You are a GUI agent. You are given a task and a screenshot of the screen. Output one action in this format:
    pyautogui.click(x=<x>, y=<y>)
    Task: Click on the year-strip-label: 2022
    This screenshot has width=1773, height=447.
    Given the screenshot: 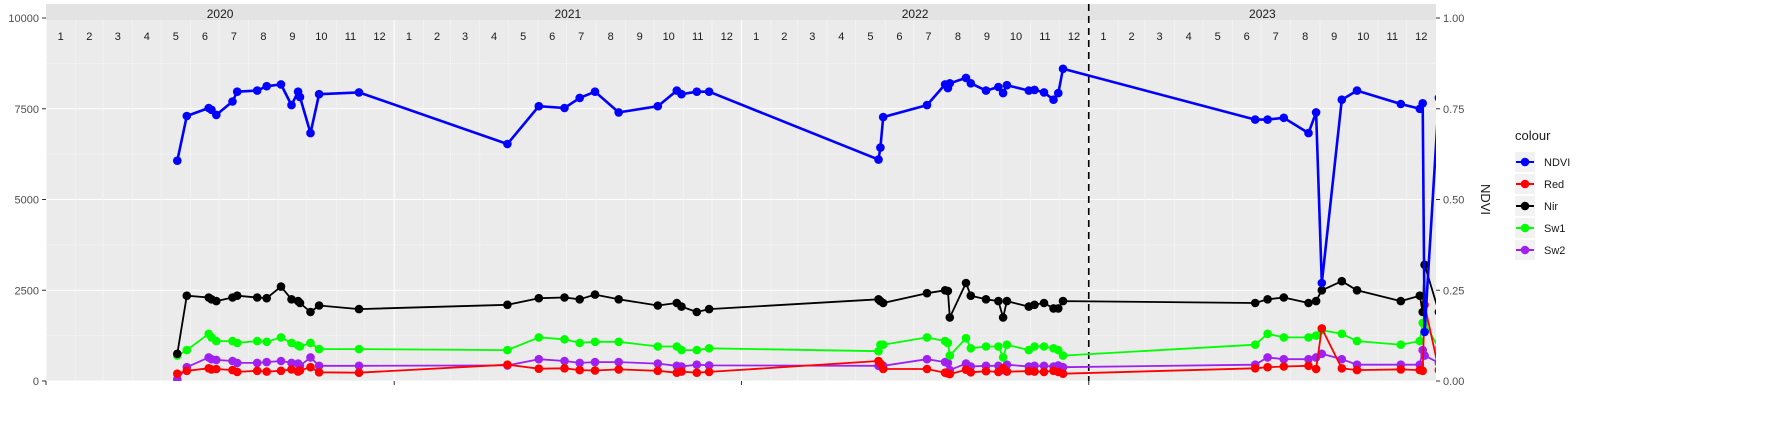 What is the action you would take?
    pyautogui.click(x=915, y=14)
    